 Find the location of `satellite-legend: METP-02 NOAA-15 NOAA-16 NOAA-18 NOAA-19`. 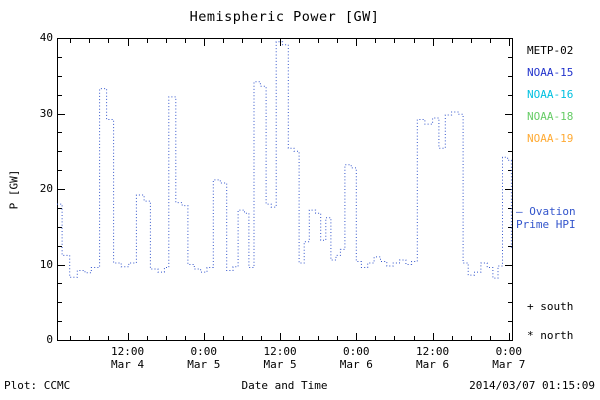

satellite-legend: METP-02 NOAA-15 NOAA-16 NOAA-18 NOAA-19 is located at coordinates (550, 95).